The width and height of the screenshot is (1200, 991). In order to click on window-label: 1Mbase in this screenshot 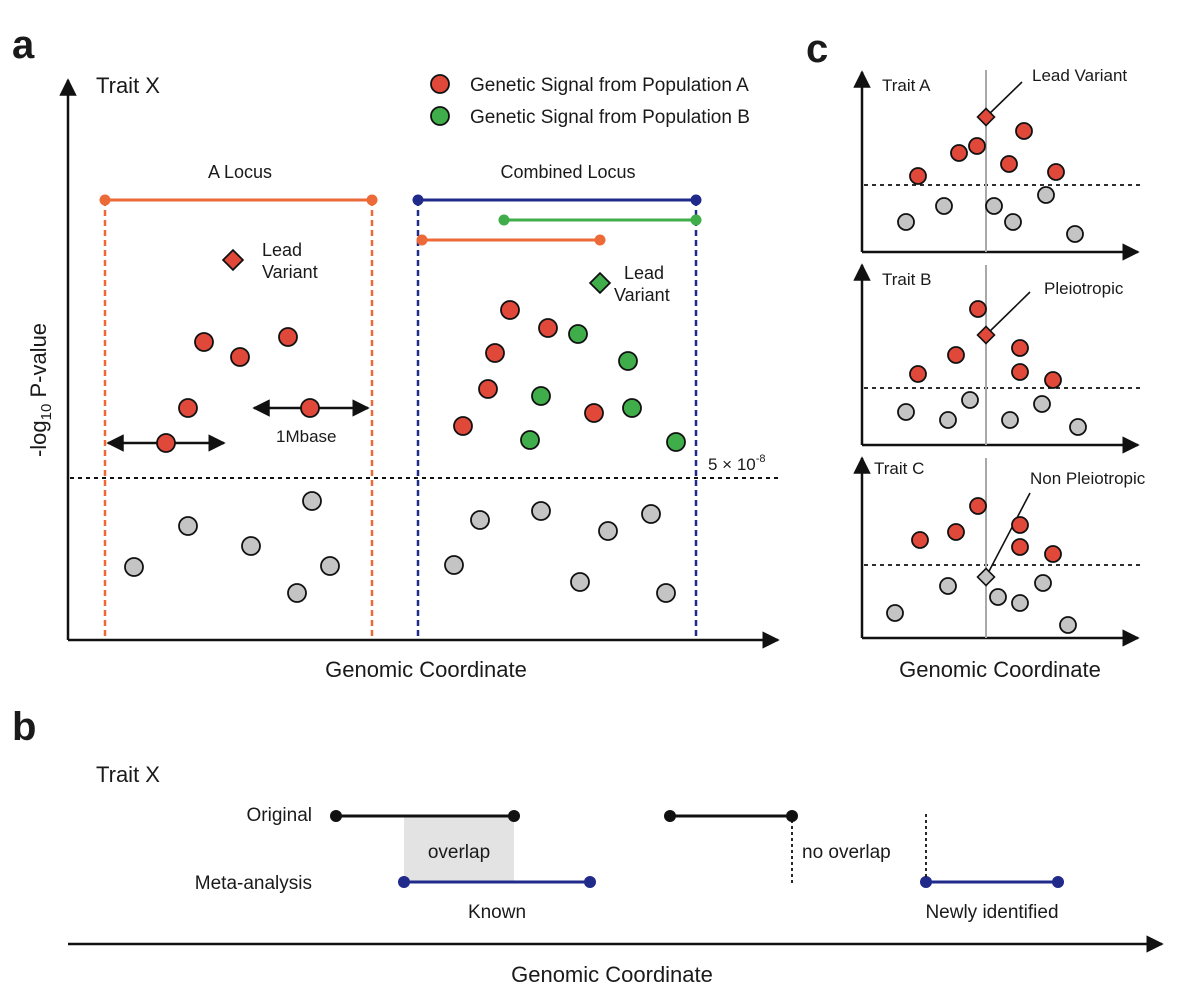, I will do `click(306, 436)`.